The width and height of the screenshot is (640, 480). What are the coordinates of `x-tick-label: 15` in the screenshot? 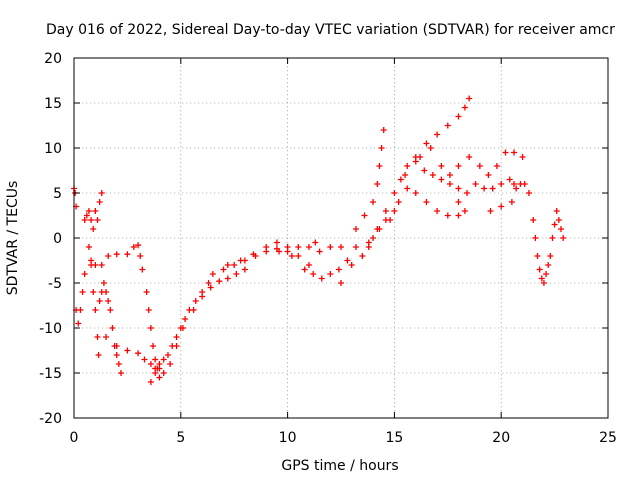 It's located at (394, 438).